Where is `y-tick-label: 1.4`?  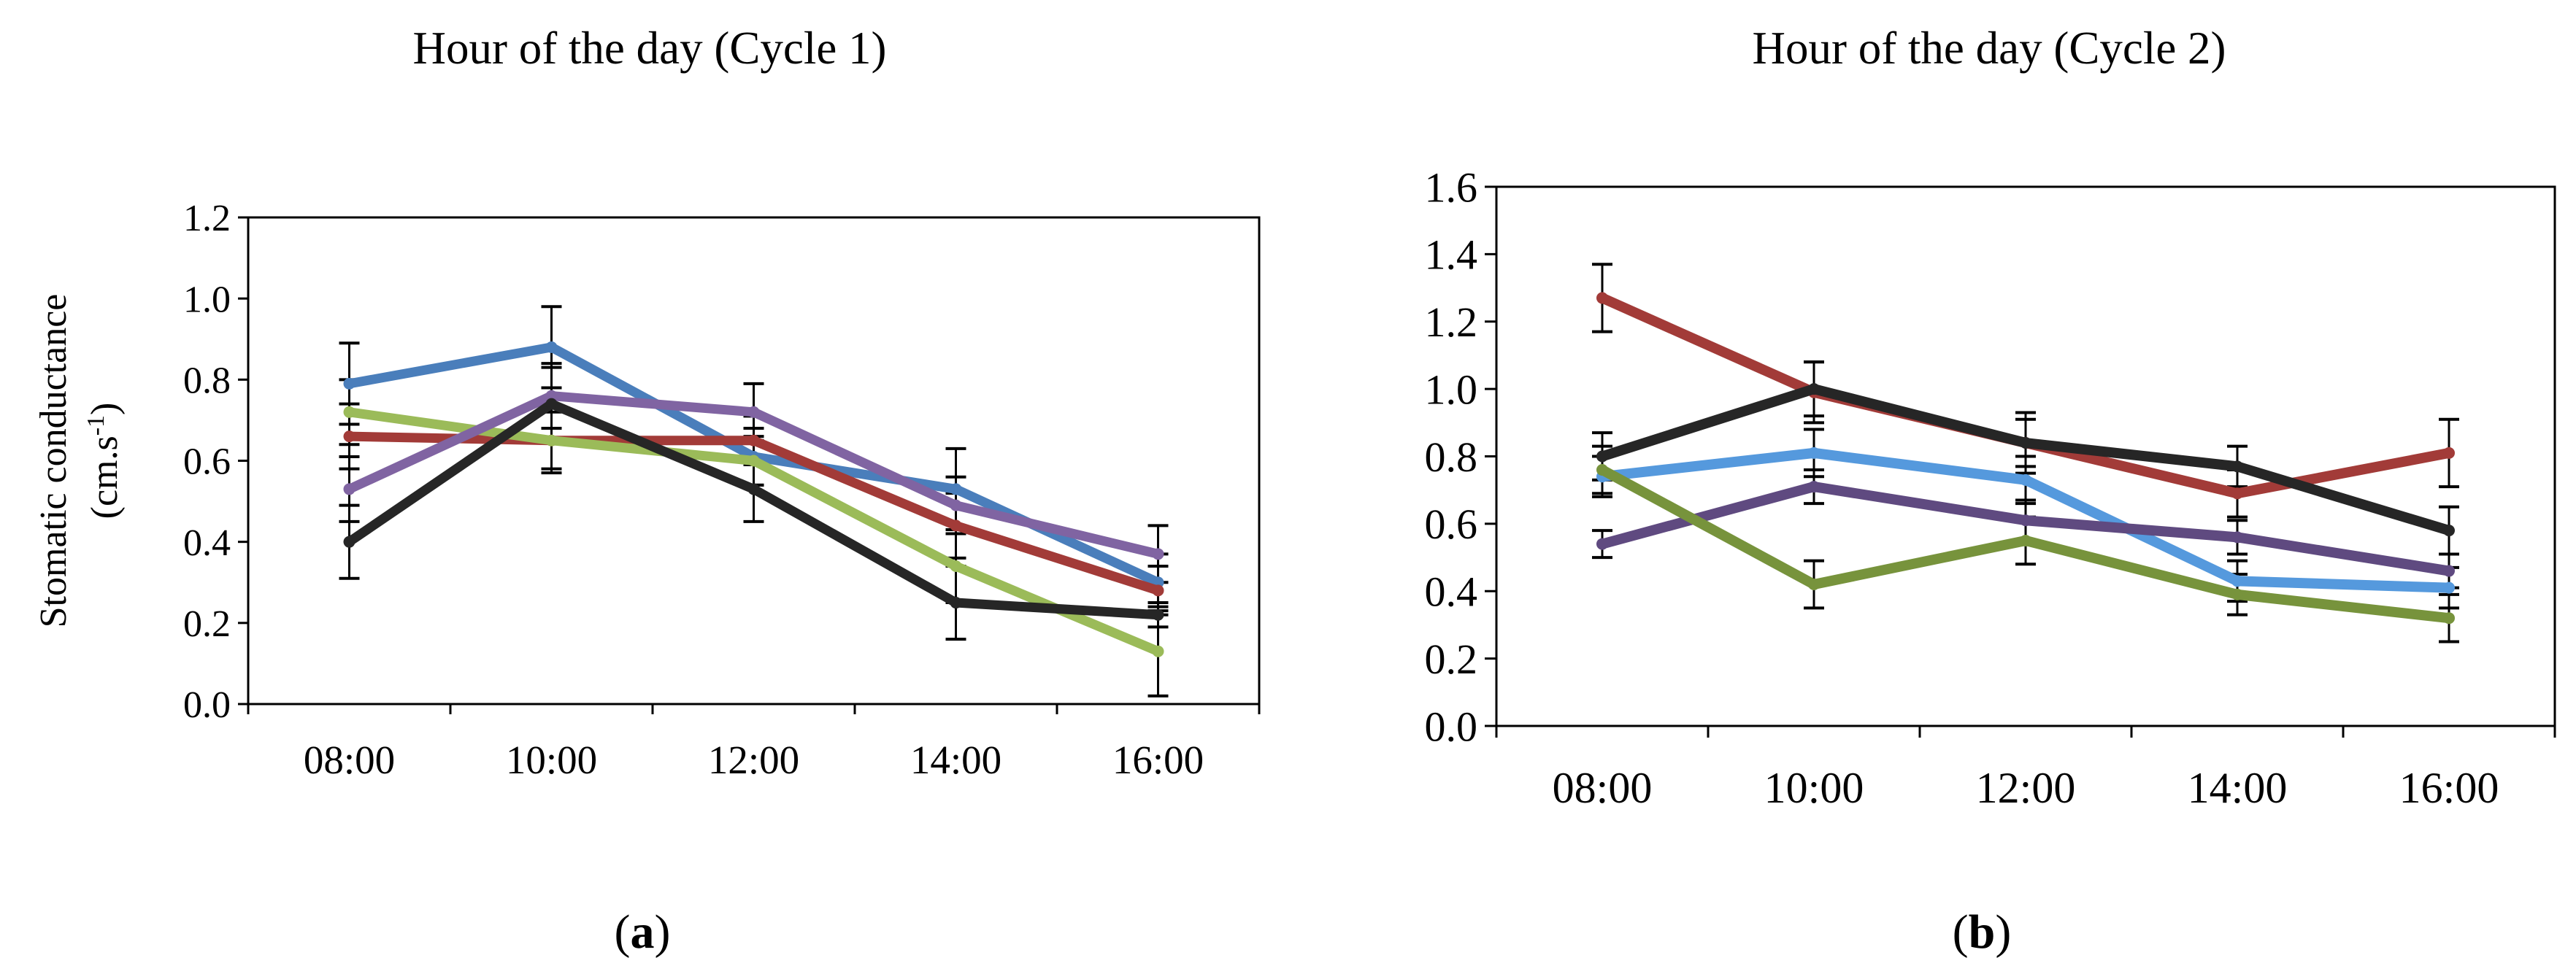
y-tick-label: 1.4 is located at coordinates (1451, 255).